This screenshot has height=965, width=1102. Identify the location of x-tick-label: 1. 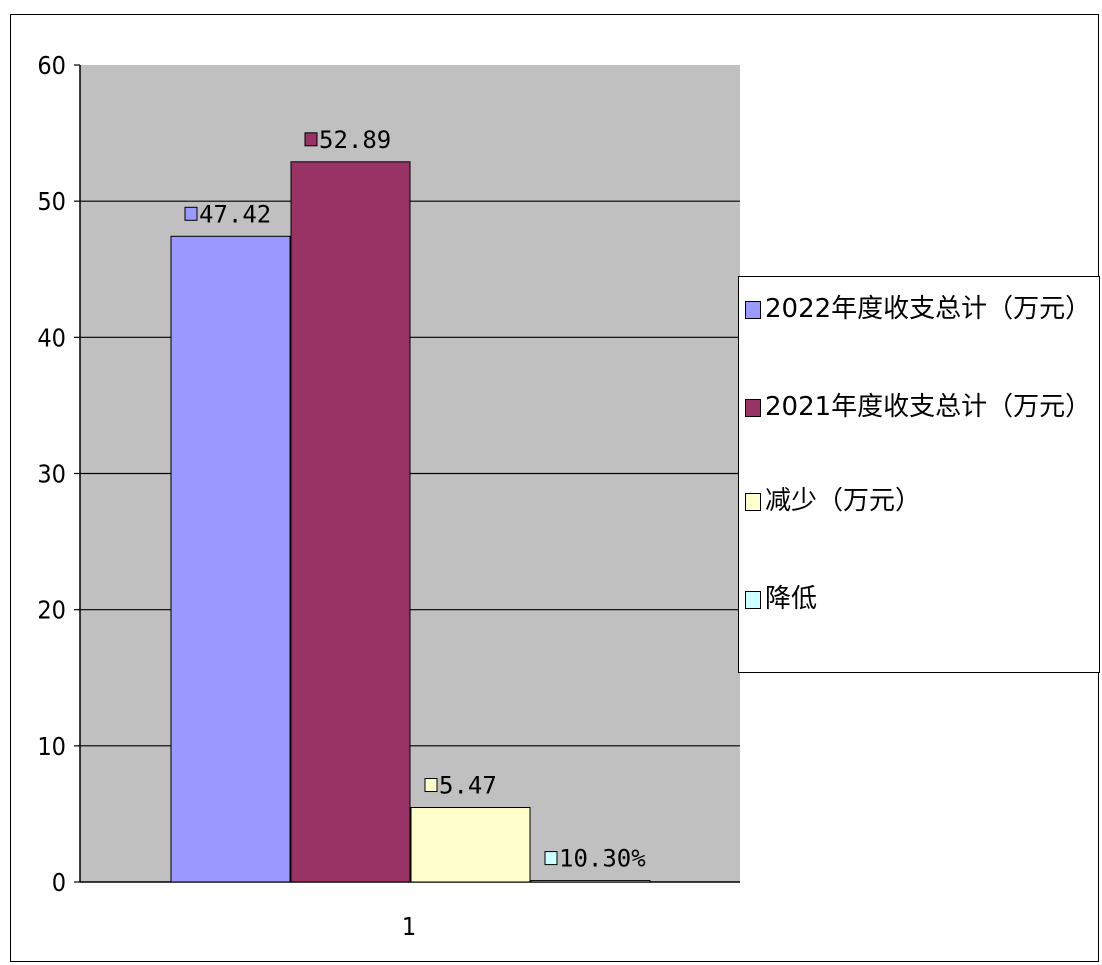
(409, 926).